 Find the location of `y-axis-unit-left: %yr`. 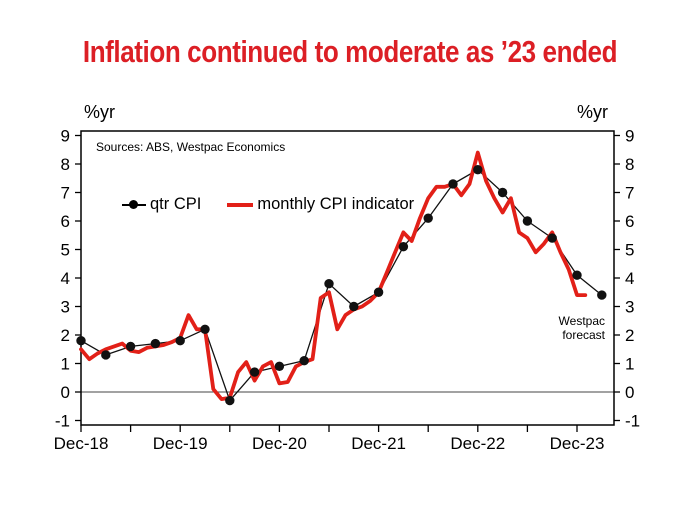

y-axis-unit-left: %yr is located at coordinates (99, 112).